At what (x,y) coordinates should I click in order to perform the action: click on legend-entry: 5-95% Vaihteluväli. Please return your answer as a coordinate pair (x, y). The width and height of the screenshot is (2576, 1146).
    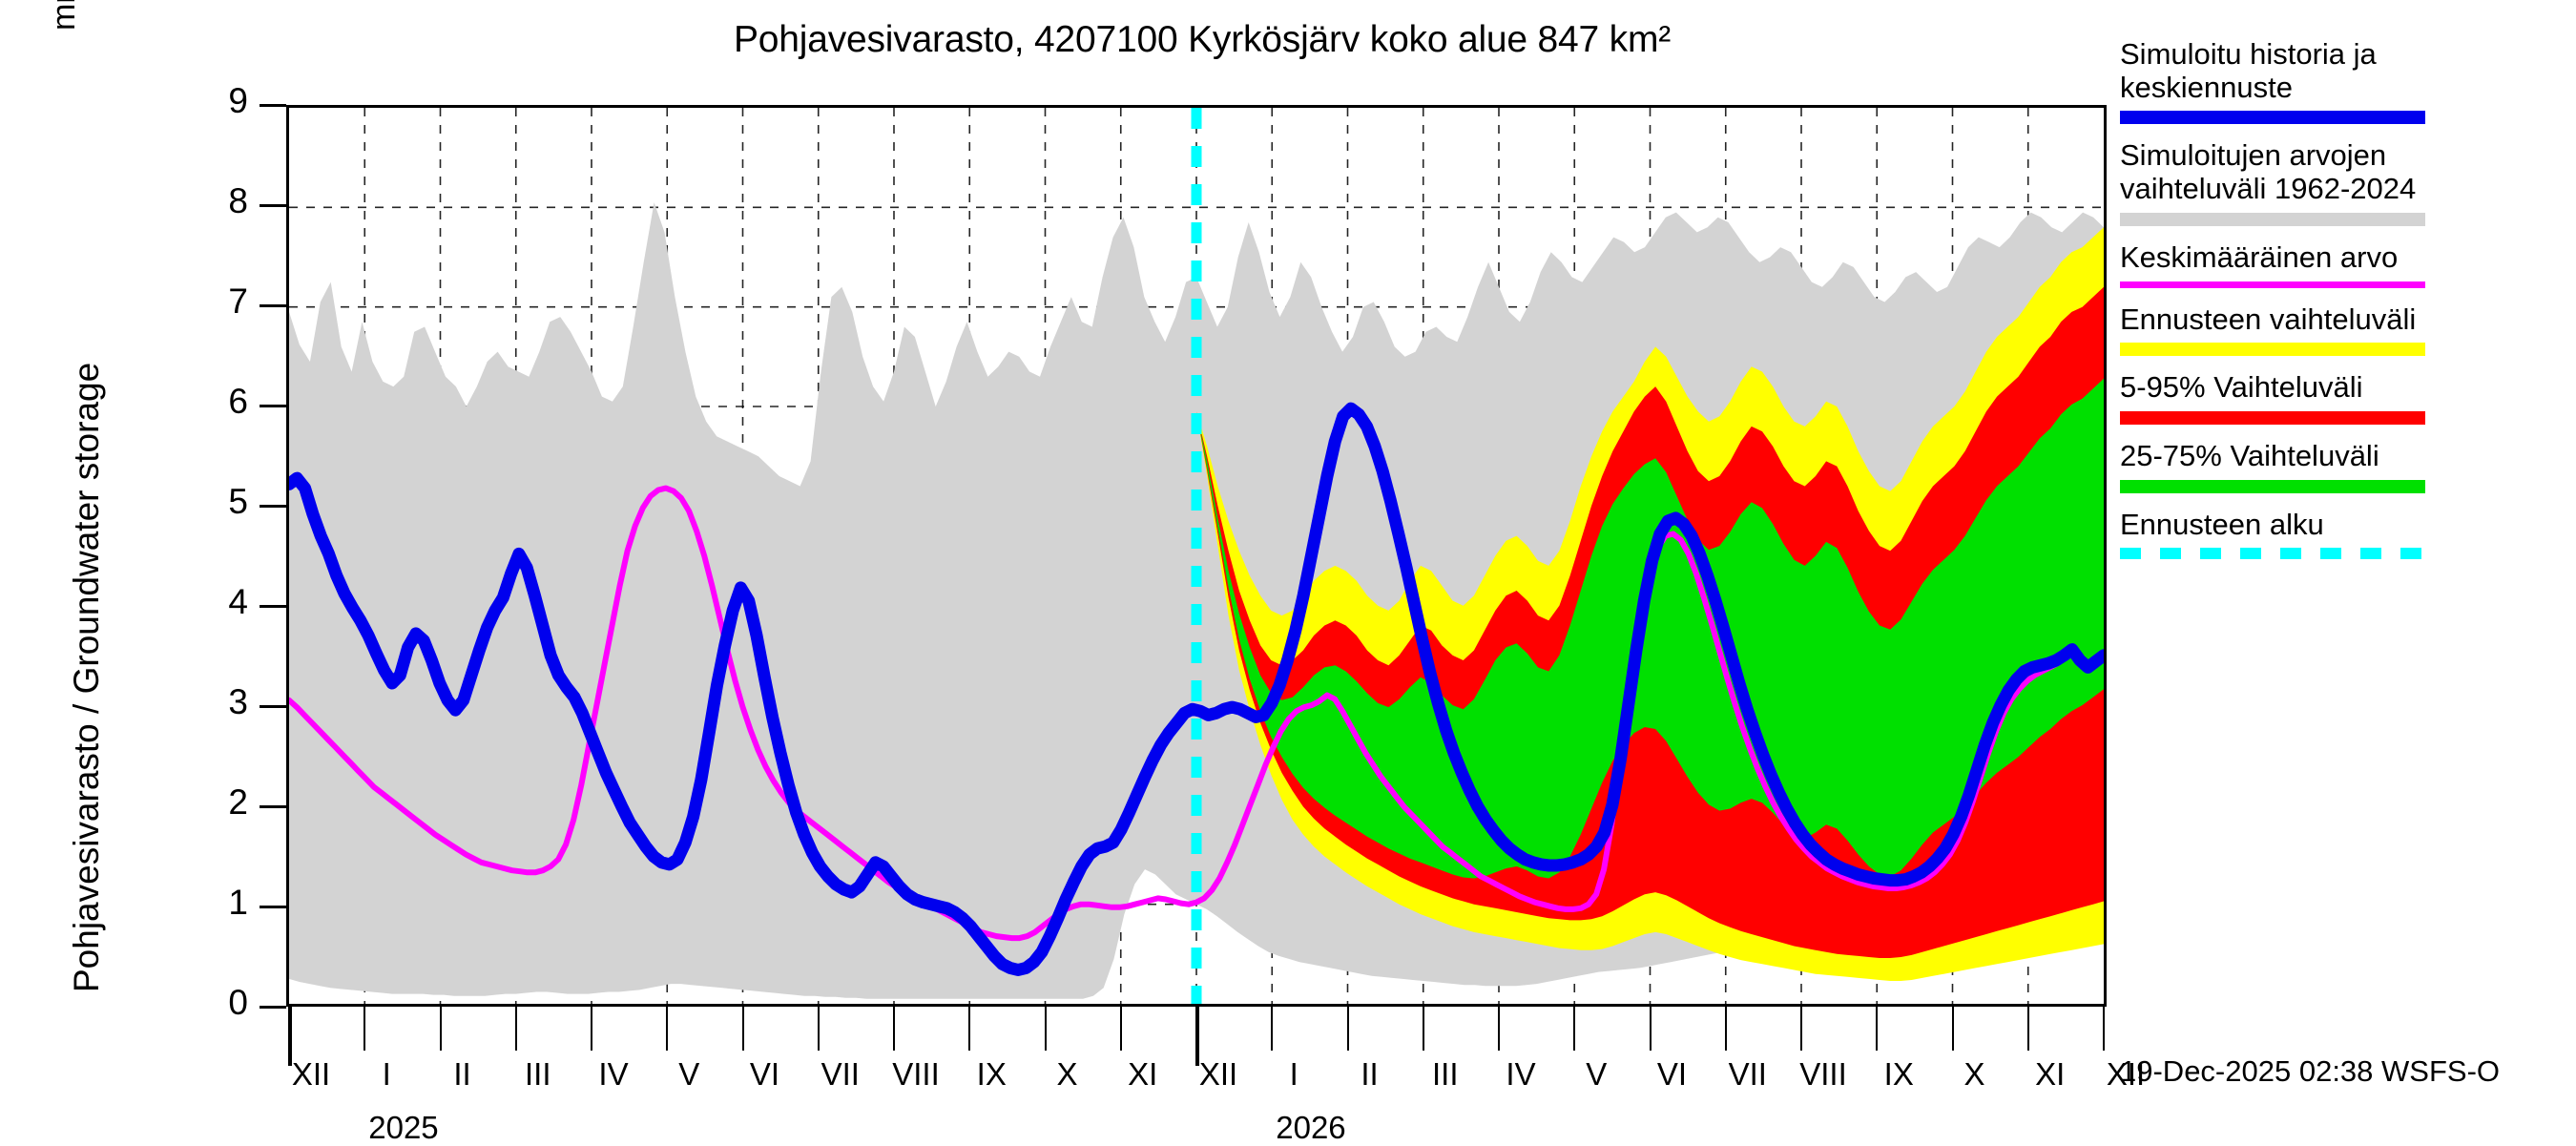
    Looking at the image, I should click on (2344, 398).